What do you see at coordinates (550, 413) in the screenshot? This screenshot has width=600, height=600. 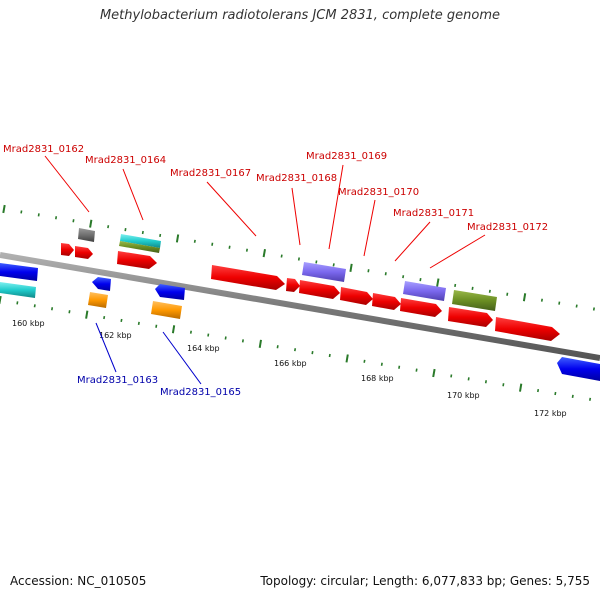 I see `tick-label: 172 kbp` at bounding box center [550, 413].